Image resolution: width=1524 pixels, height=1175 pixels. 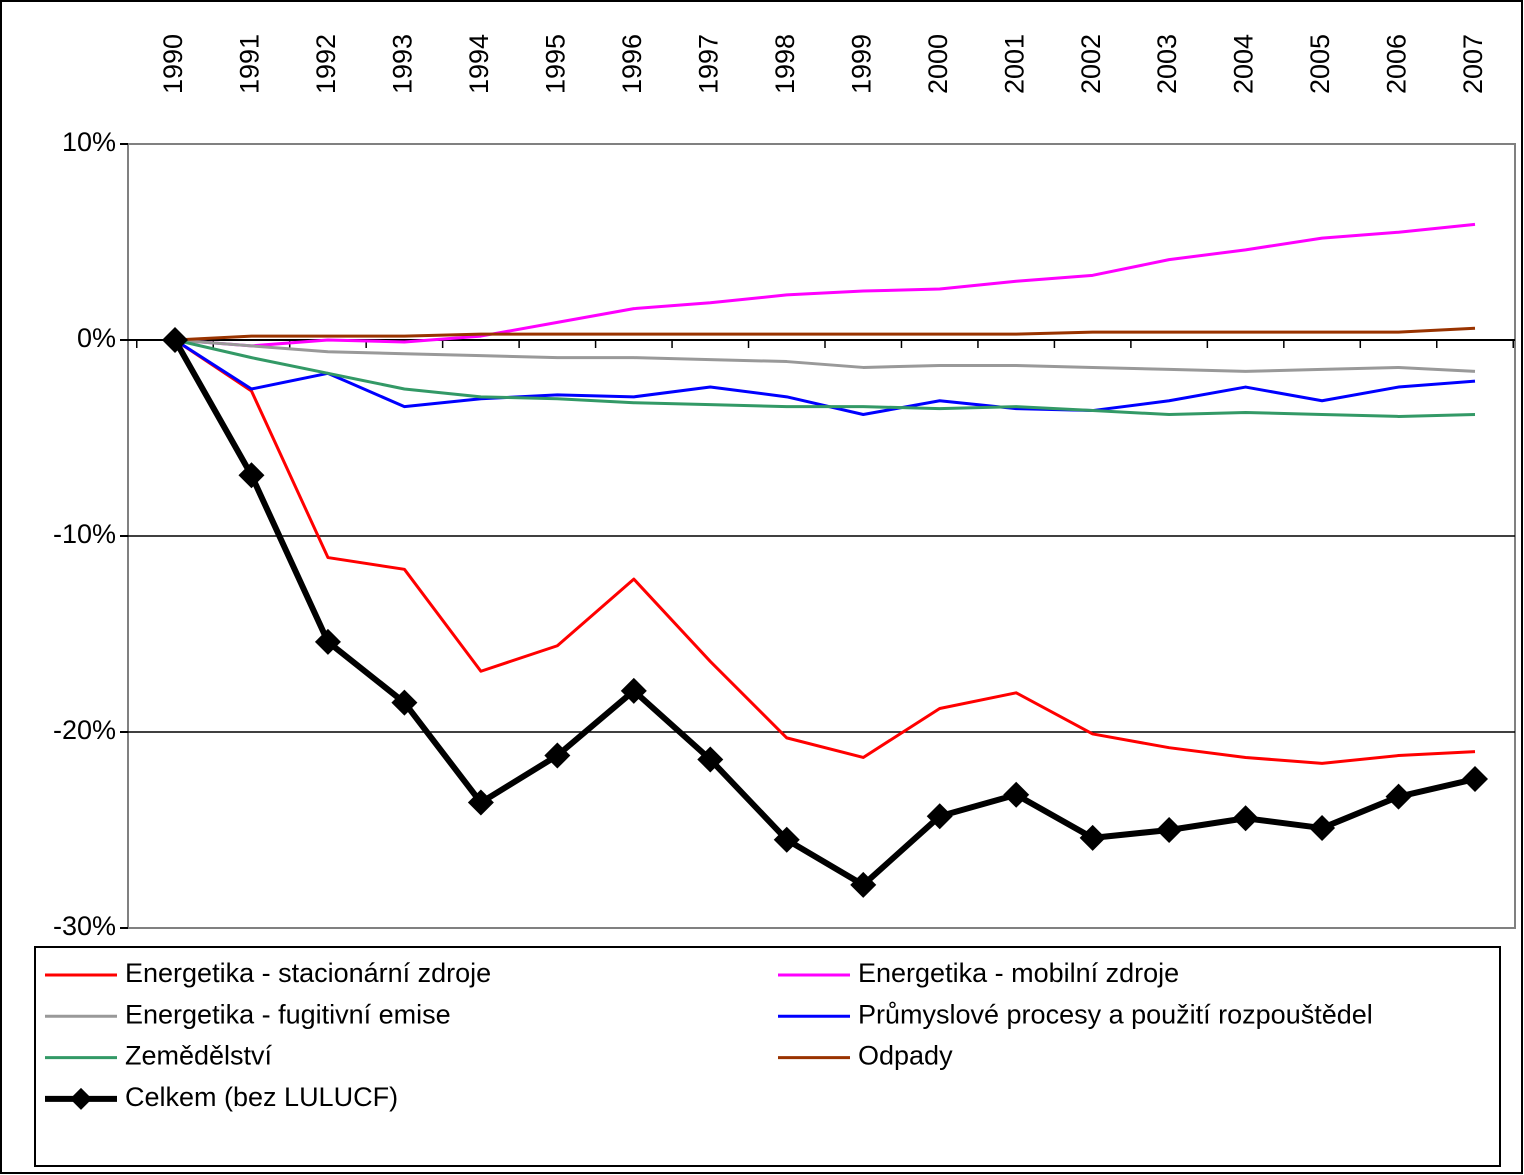 I want to click on x-tick-label: 2000, so click(x=938, y=64).